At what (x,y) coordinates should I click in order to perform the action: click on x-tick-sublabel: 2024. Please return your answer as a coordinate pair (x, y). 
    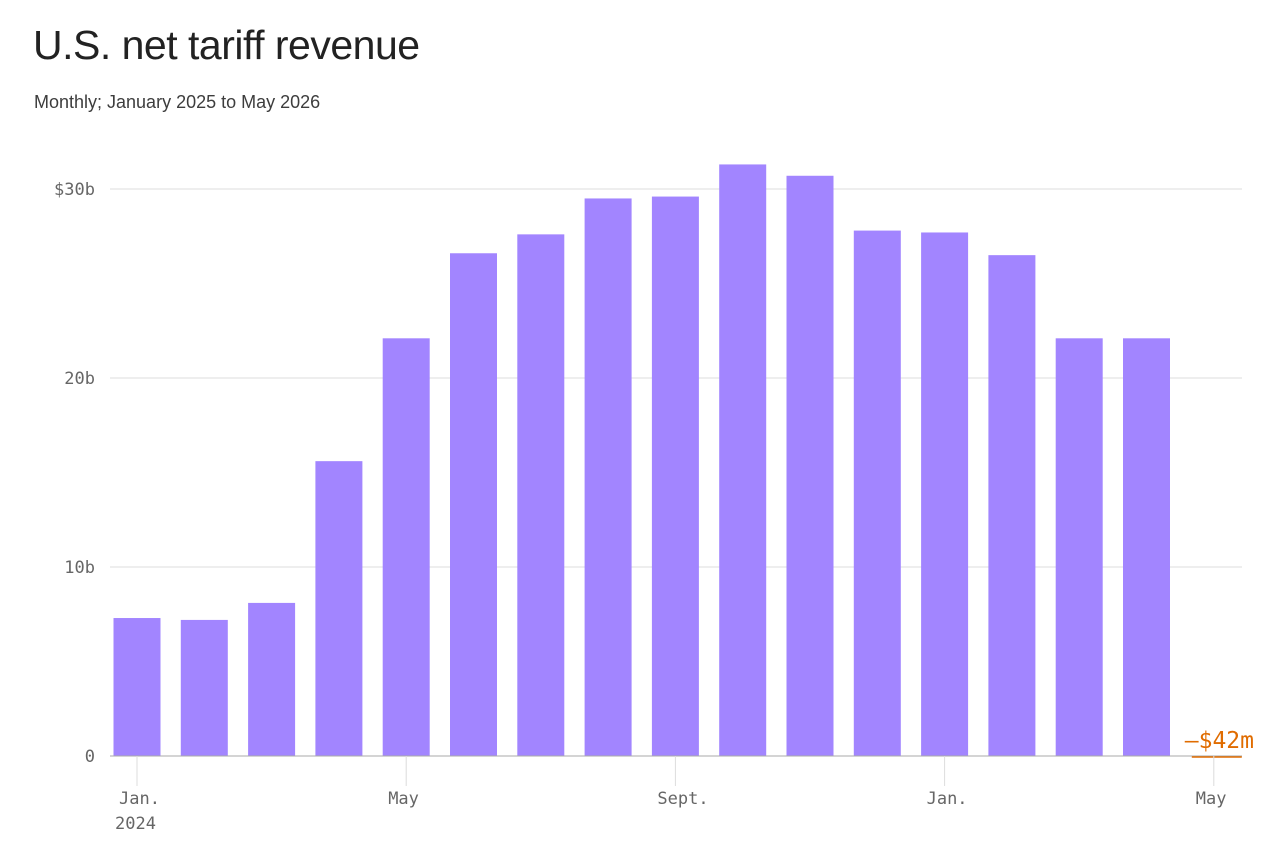
    Looking at the image, I should click on (135, 824).